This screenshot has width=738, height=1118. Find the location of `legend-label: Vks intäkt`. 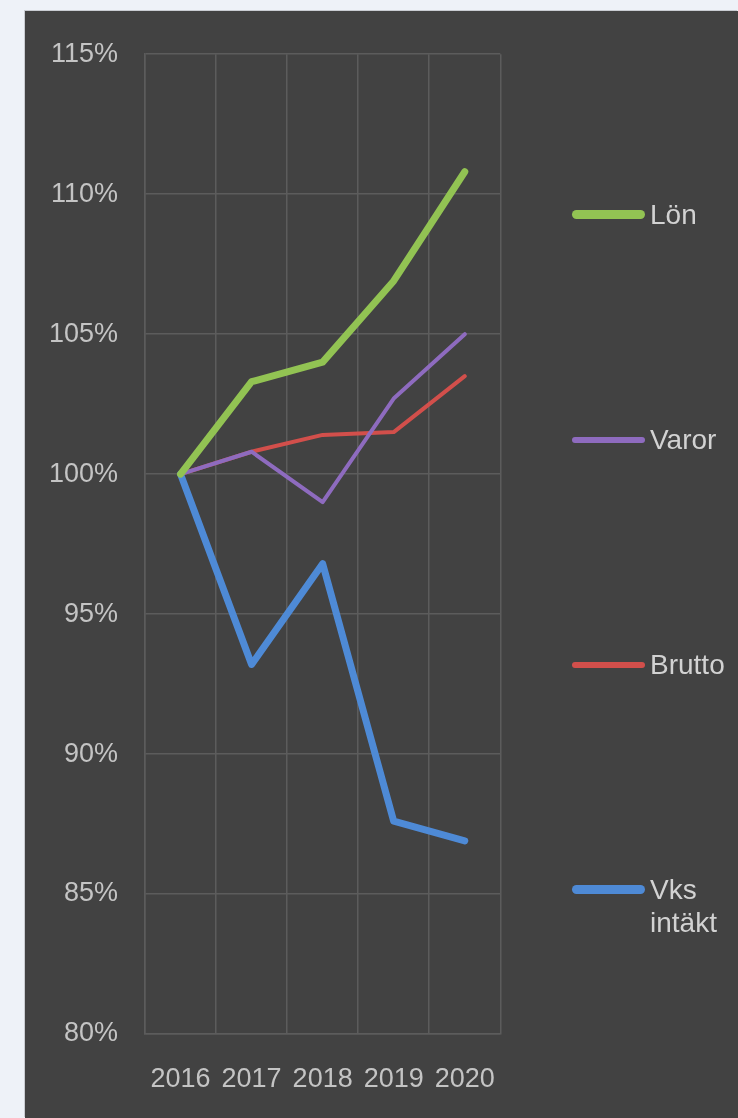

legend-label: Vks intäkt is located at coordinates (684, 906).